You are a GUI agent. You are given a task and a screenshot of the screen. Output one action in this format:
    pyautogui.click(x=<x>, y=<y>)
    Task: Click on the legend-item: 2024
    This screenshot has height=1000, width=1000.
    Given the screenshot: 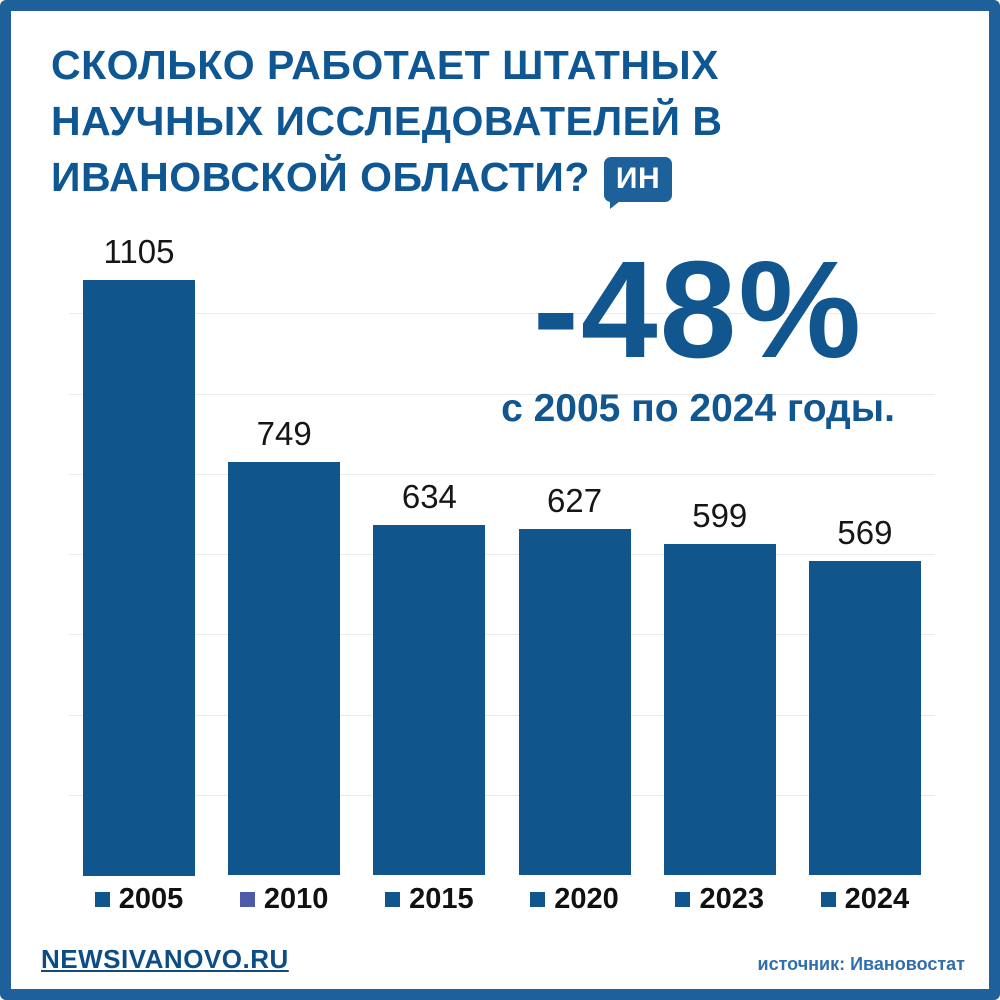 What is the action you would take?
    pyautogui.click(x=865, y=899)
    